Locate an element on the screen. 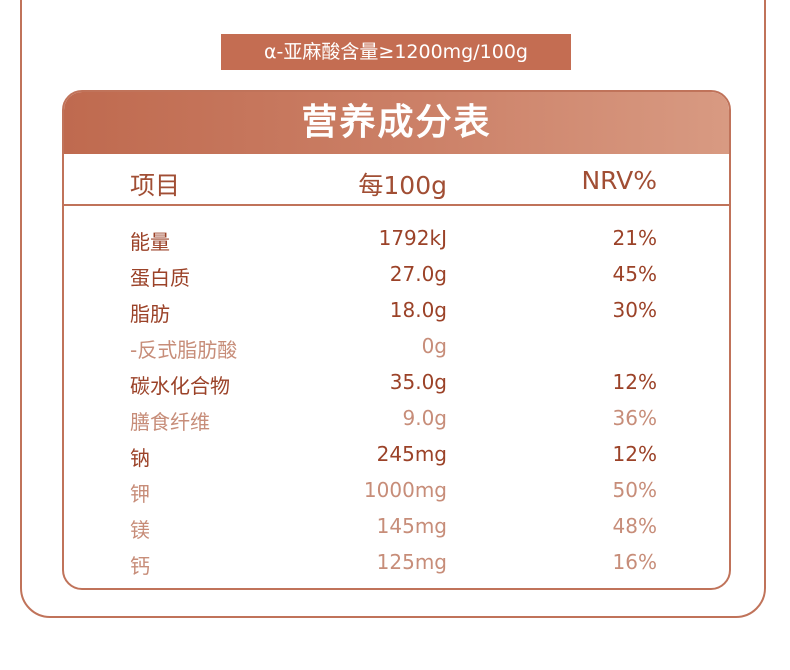  row-nrv: 36% is located at coordinates (634, 418).